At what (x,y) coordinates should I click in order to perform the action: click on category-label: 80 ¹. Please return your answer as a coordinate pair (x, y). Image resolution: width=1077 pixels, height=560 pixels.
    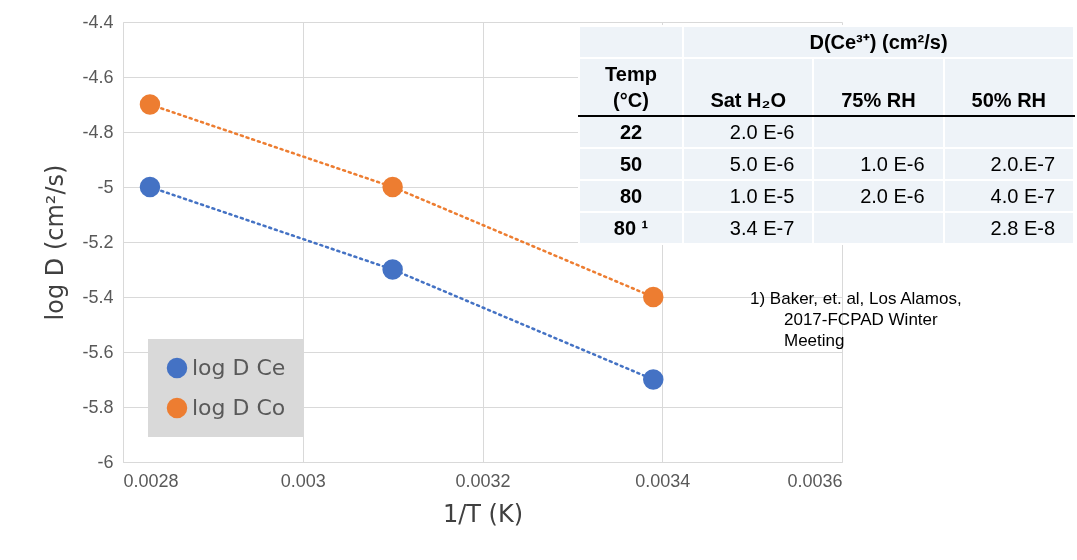
    Looking at the image, I should click on (631, 228).